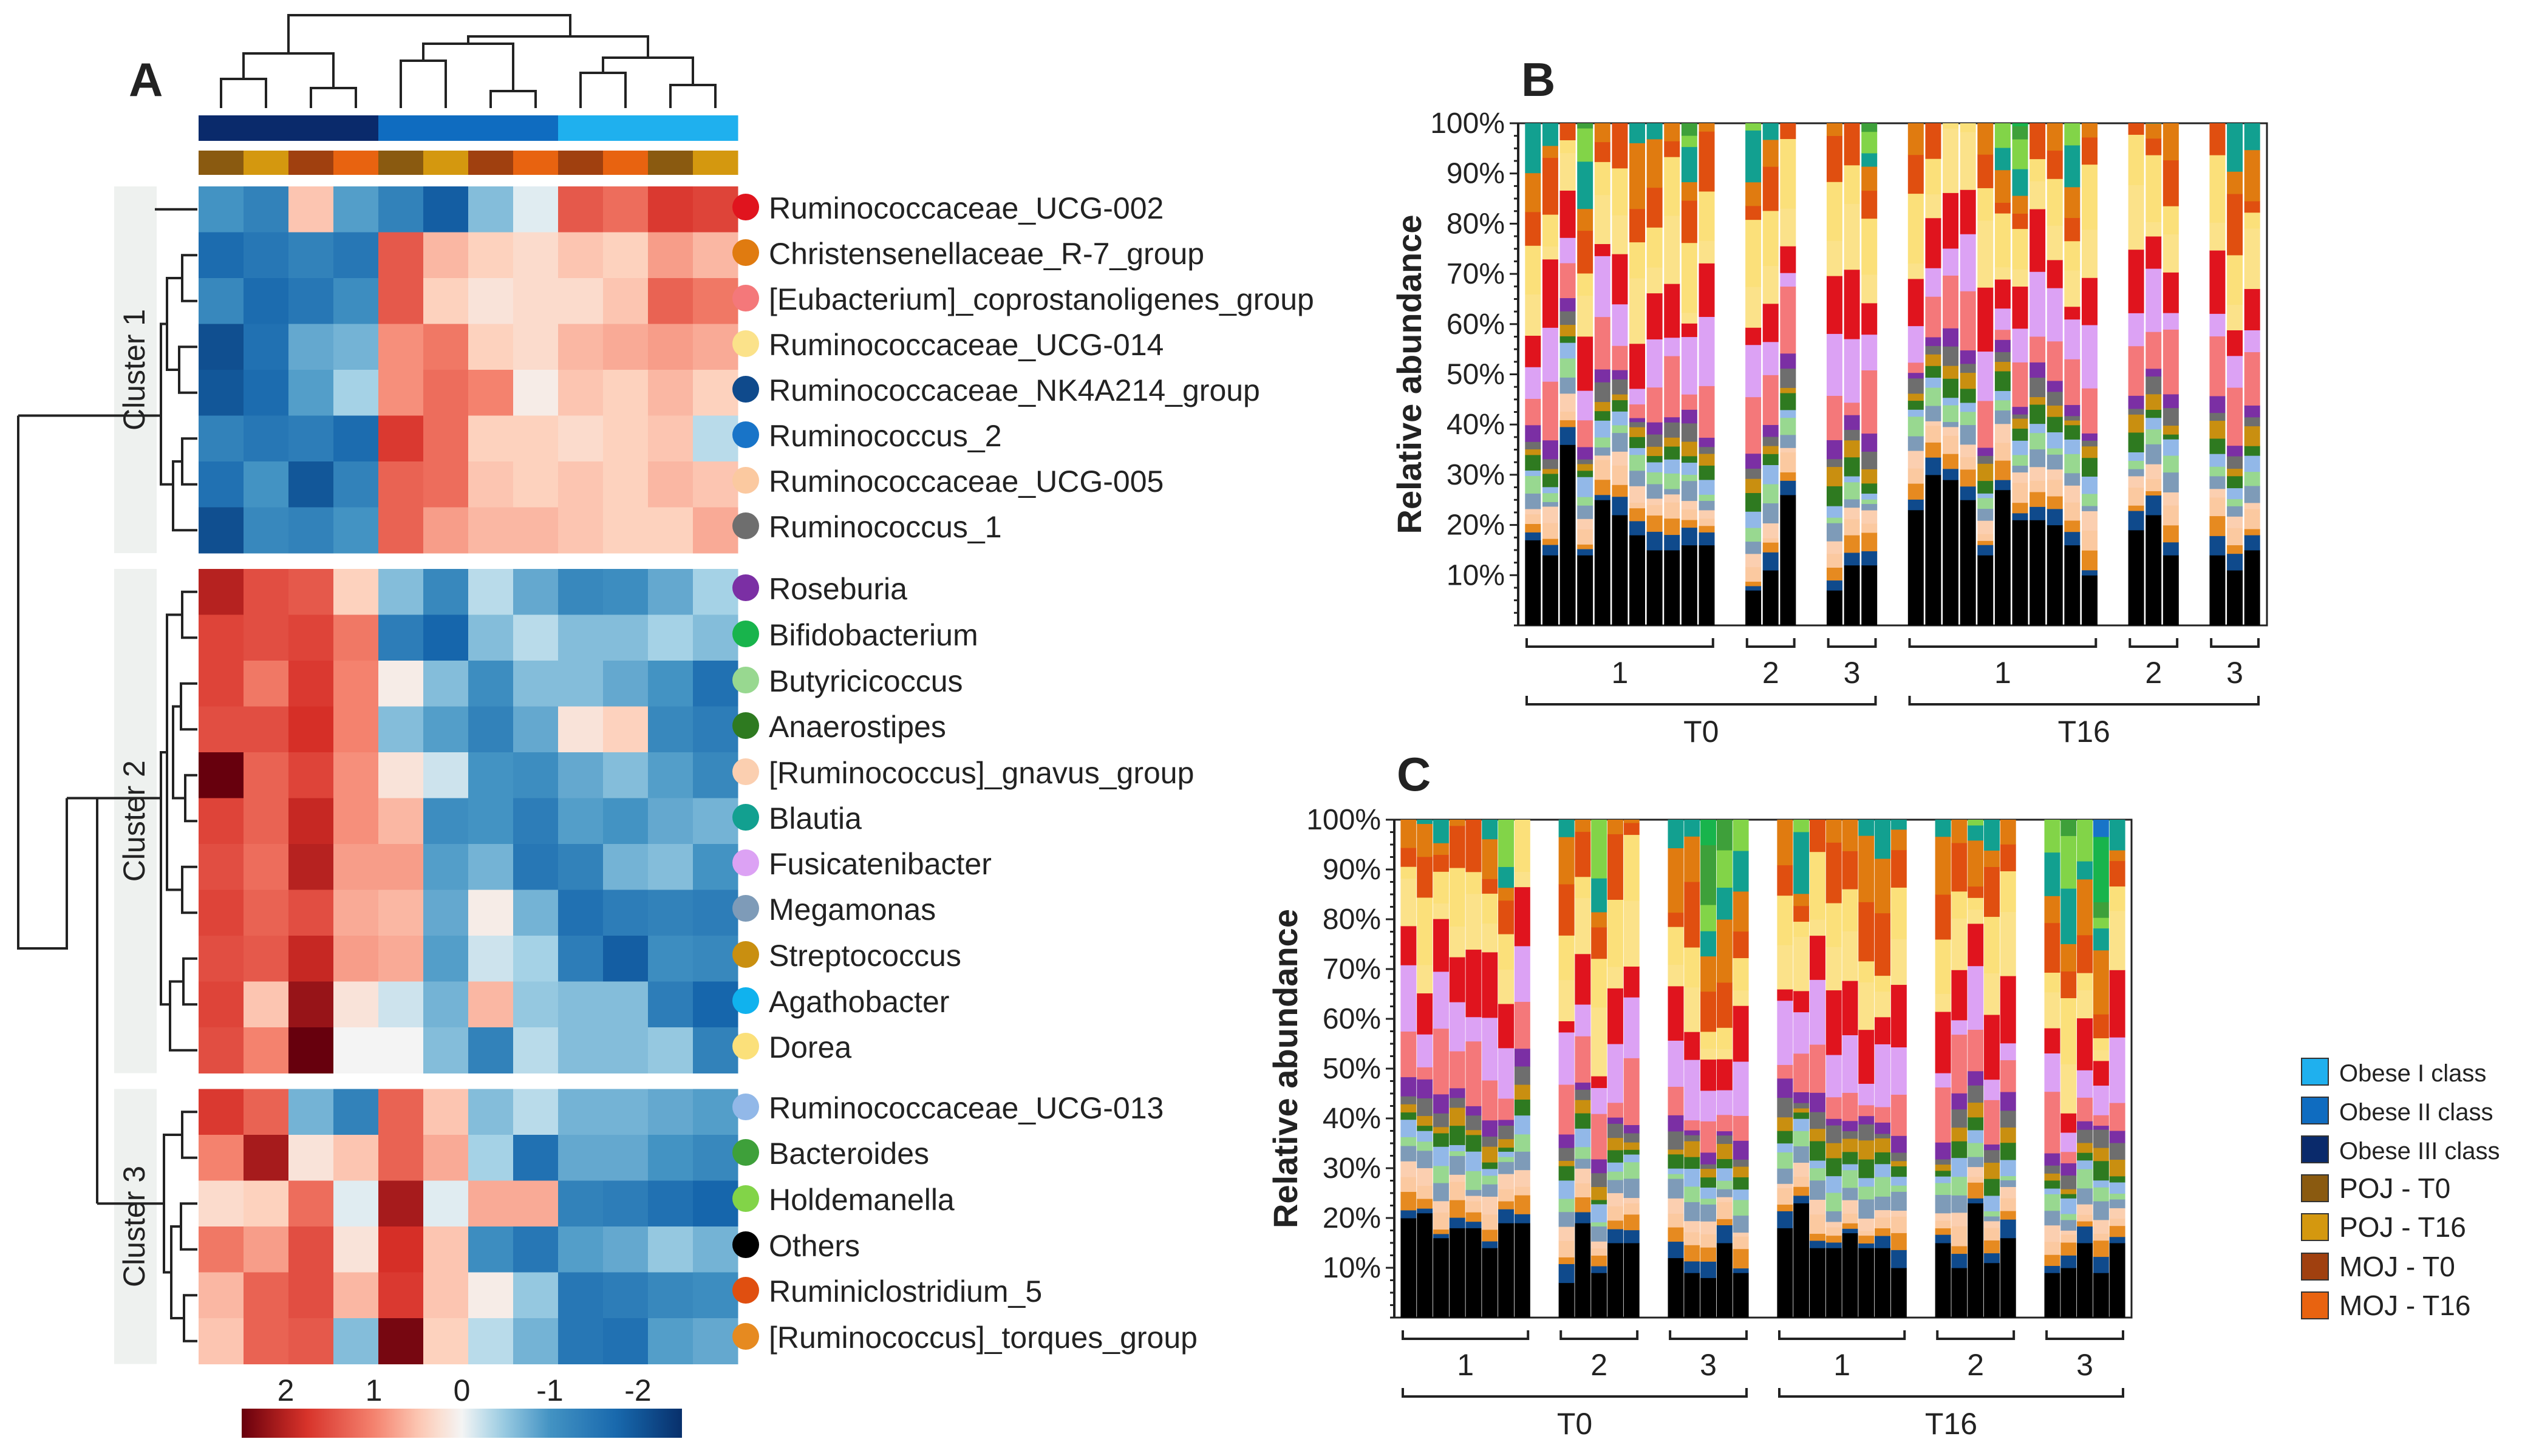  I want to click on y-tick-label: 20%, so click(1352, 1218).